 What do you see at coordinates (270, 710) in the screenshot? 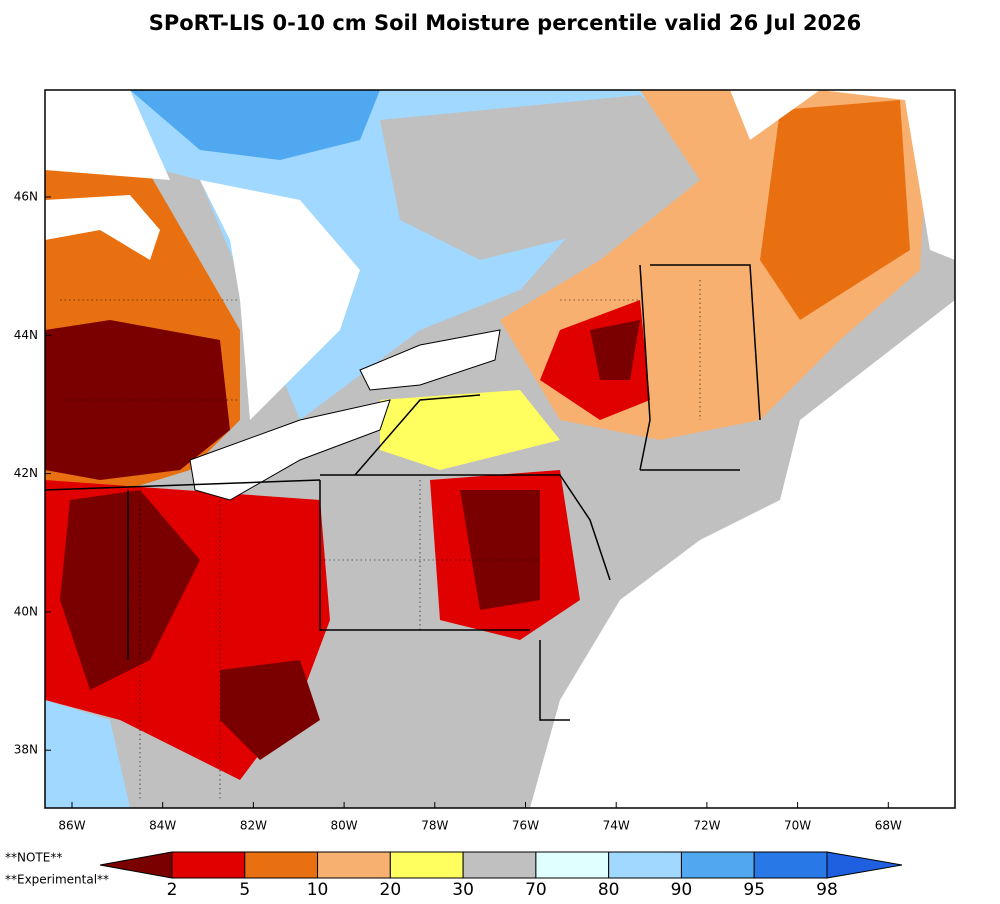
I see `wv-very-dry` at bounding box center [270, 710].